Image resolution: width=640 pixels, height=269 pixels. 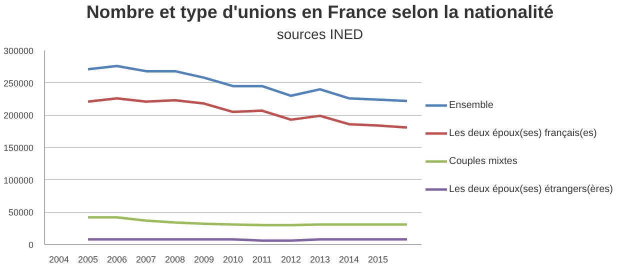 I want to click on x-tick-label: 2009, so click(x=204, y=259).